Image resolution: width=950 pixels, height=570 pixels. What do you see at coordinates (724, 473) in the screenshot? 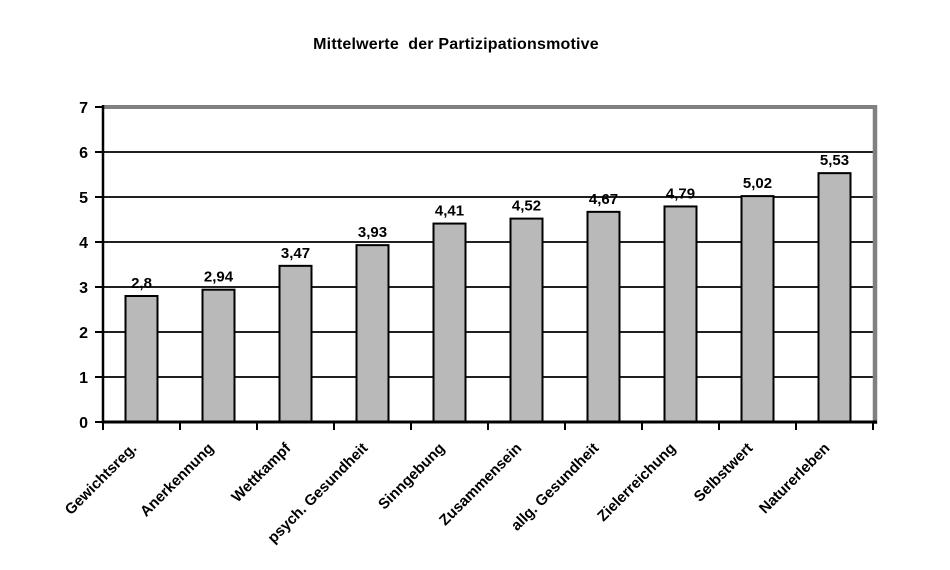
I see `category-label: Selbstwert` at bounding box center [724, 473].